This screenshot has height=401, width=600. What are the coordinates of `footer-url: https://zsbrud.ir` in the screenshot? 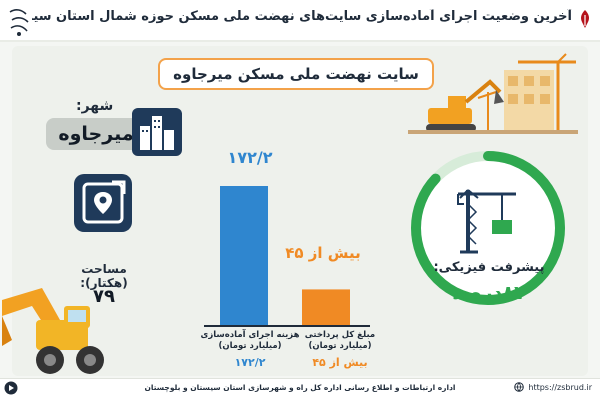 It's located at (560, 387).